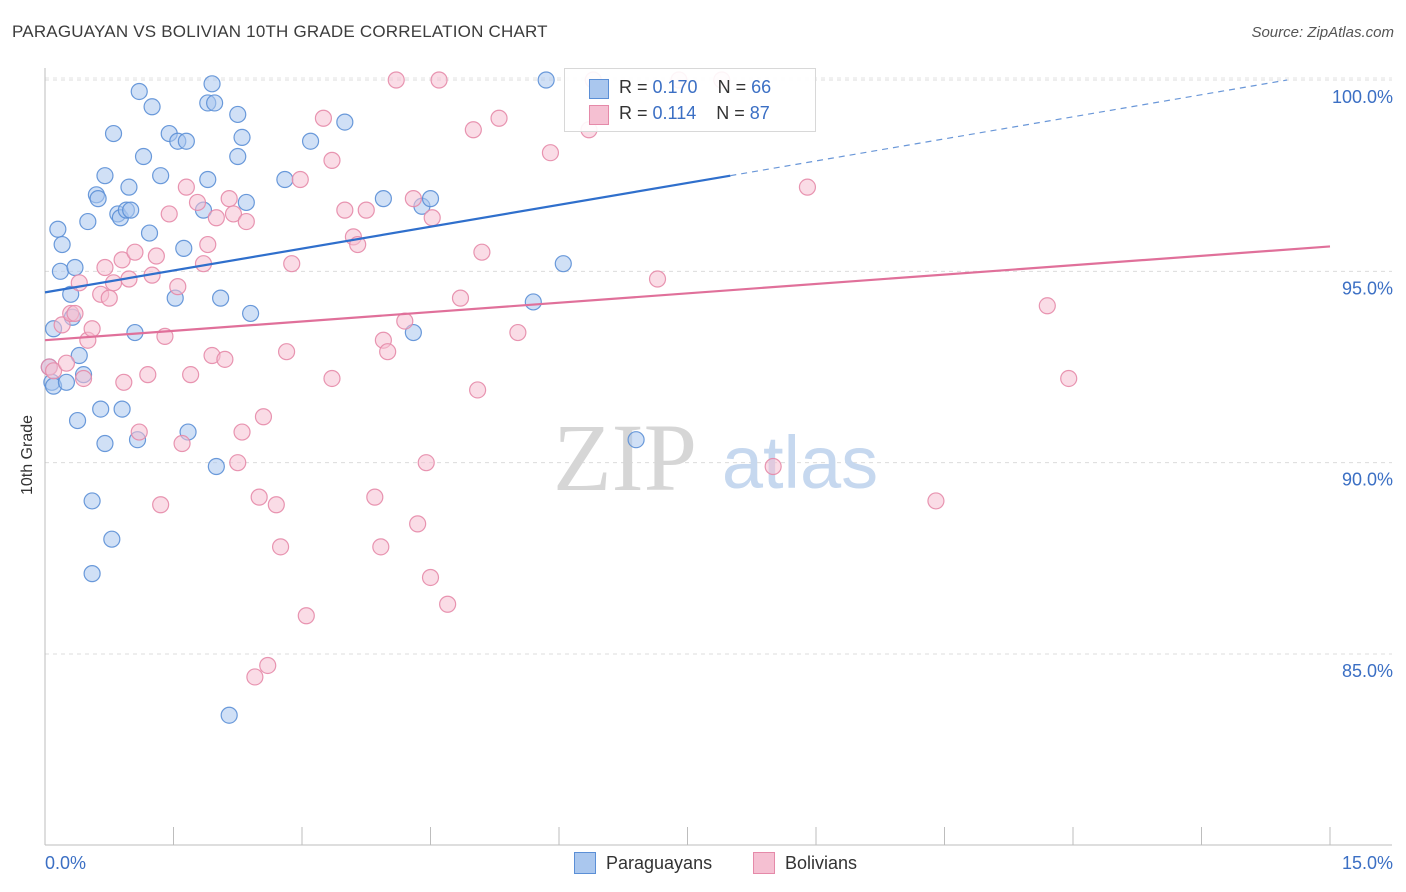  Describe the element at coordinates (1367, 863) in the screenshot. I see `x-tick-label: 15.0%` at that location.